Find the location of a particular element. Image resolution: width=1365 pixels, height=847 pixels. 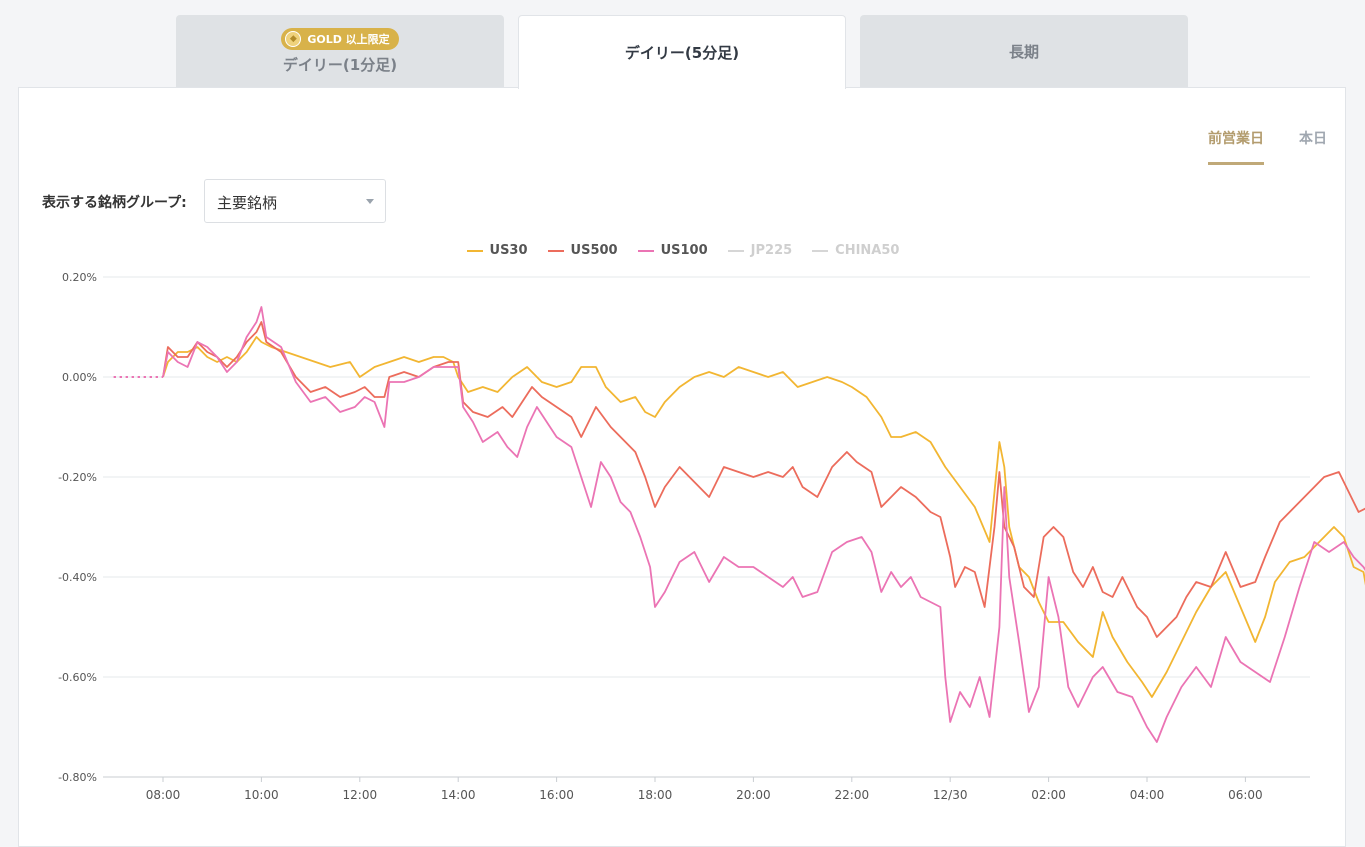

y-tick-label: -0.60% is located at coordinates (77, 677).